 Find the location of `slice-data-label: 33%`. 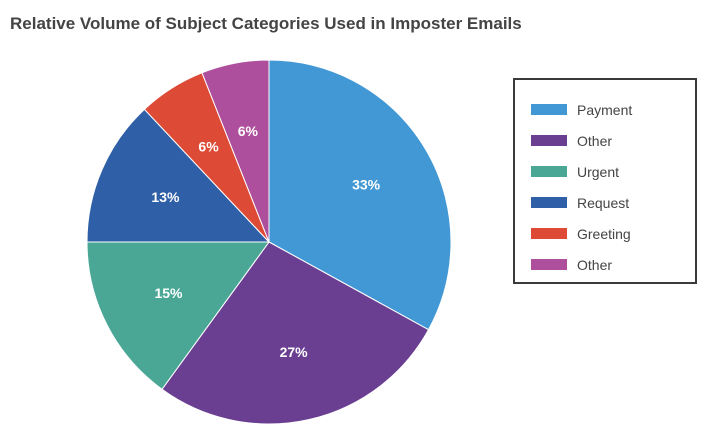

slice-data-label: 33% is located at coordinates (366, 185).